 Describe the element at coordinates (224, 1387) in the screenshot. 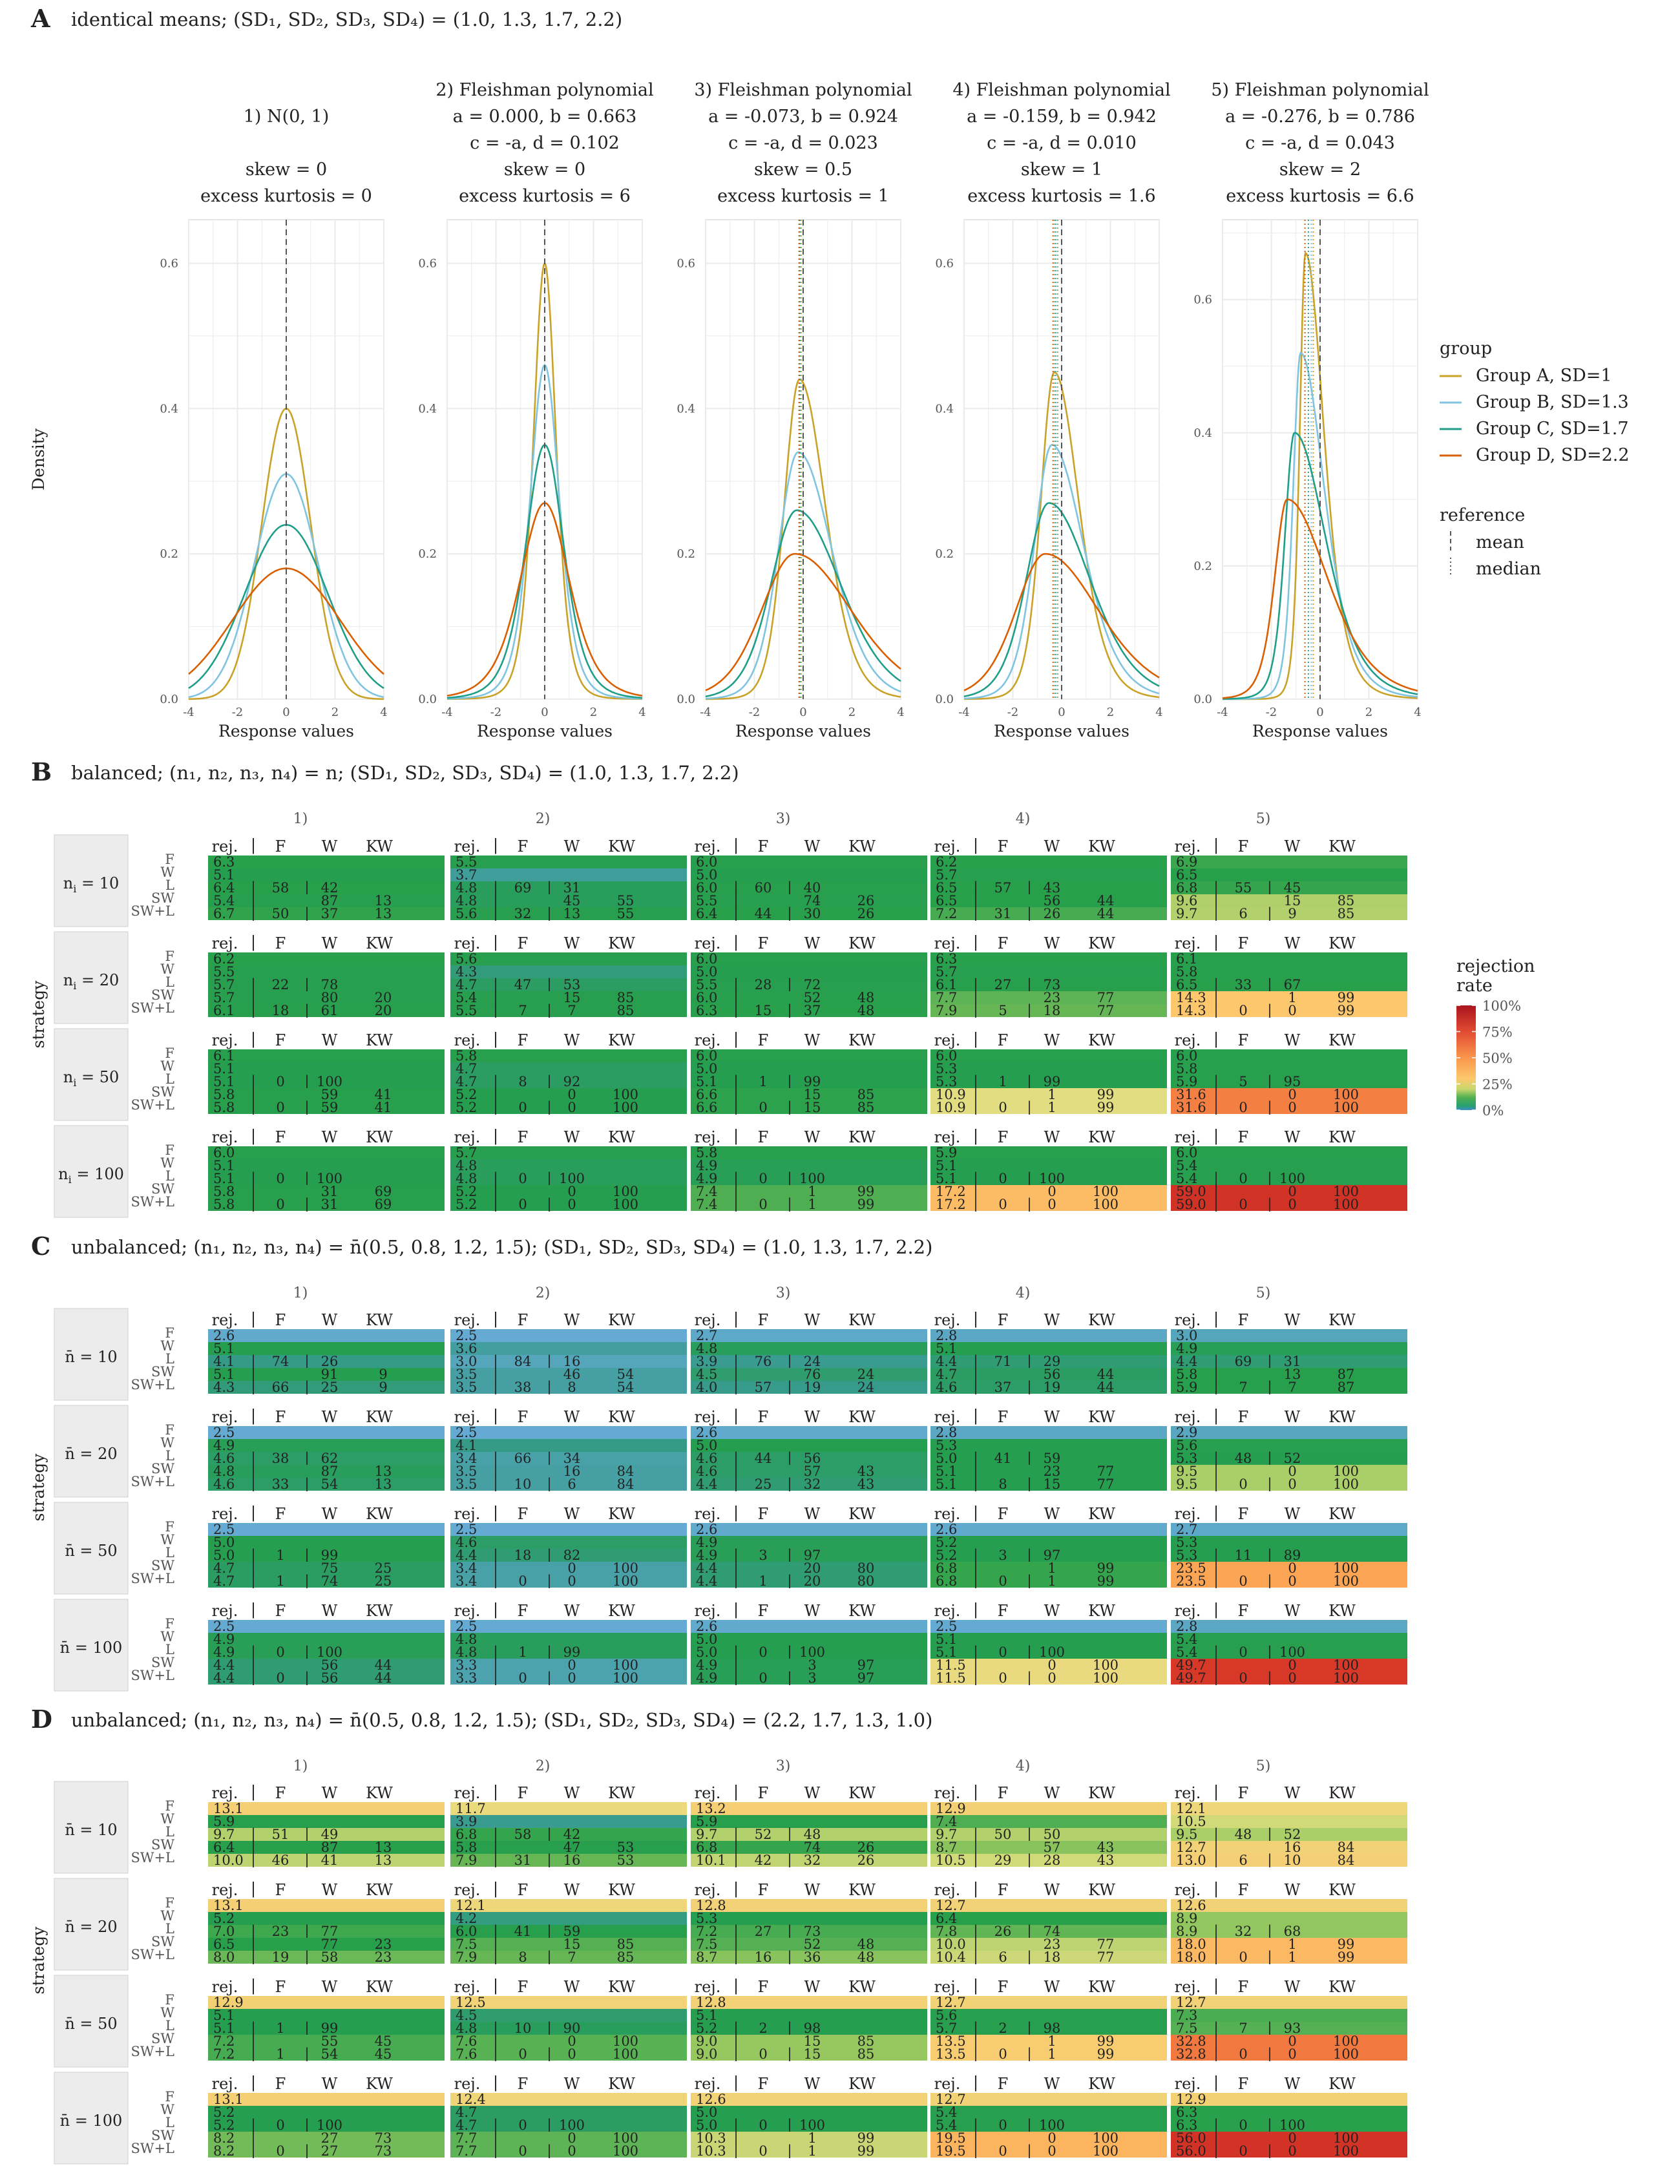

I see `rejection-rate-value: 4.3` at that location.